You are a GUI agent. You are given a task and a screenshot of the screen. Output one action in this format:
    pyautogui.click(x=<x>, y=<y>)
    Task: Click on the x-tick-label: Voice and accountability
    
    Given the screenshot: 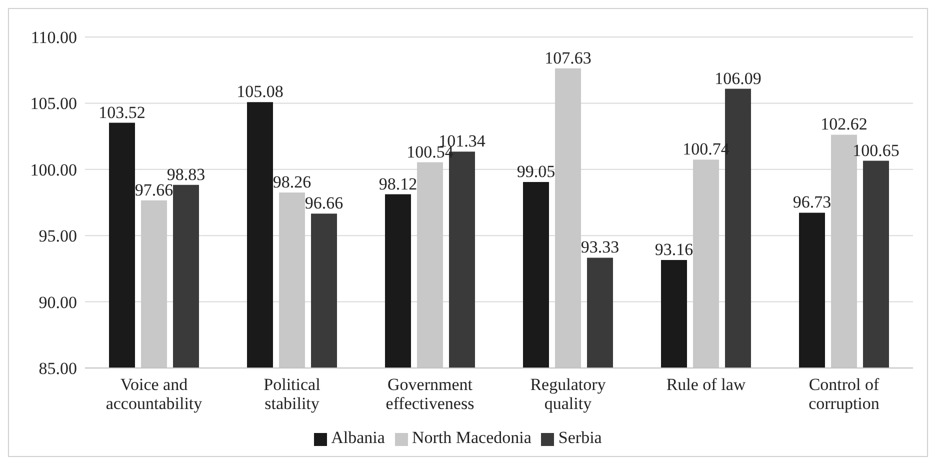 What is the action you would take?
    pyautogui.click(x=154, y=394)
    